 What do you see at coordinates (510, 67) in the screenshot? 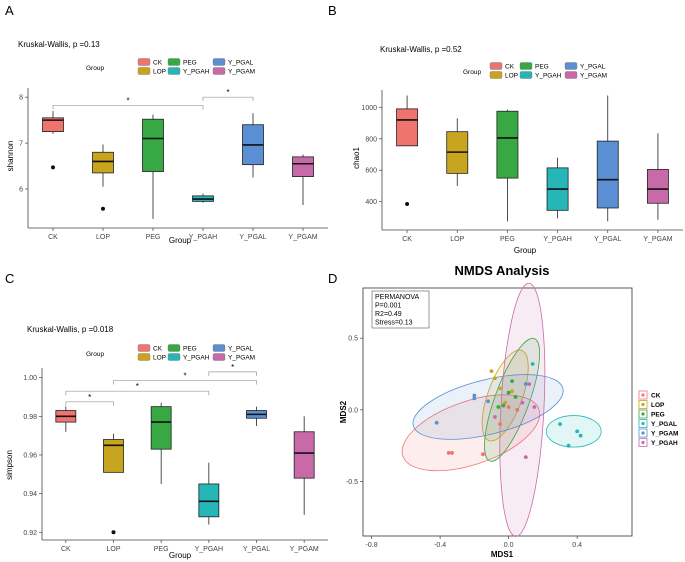
I see `panel-b-legend-label: CK` at bounding box center [510, 67].